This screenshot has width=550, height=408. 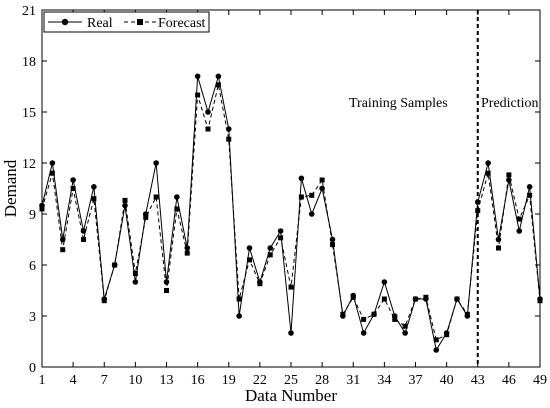 I want to click on x-tick-label: 13, so click(x=167, y=380).